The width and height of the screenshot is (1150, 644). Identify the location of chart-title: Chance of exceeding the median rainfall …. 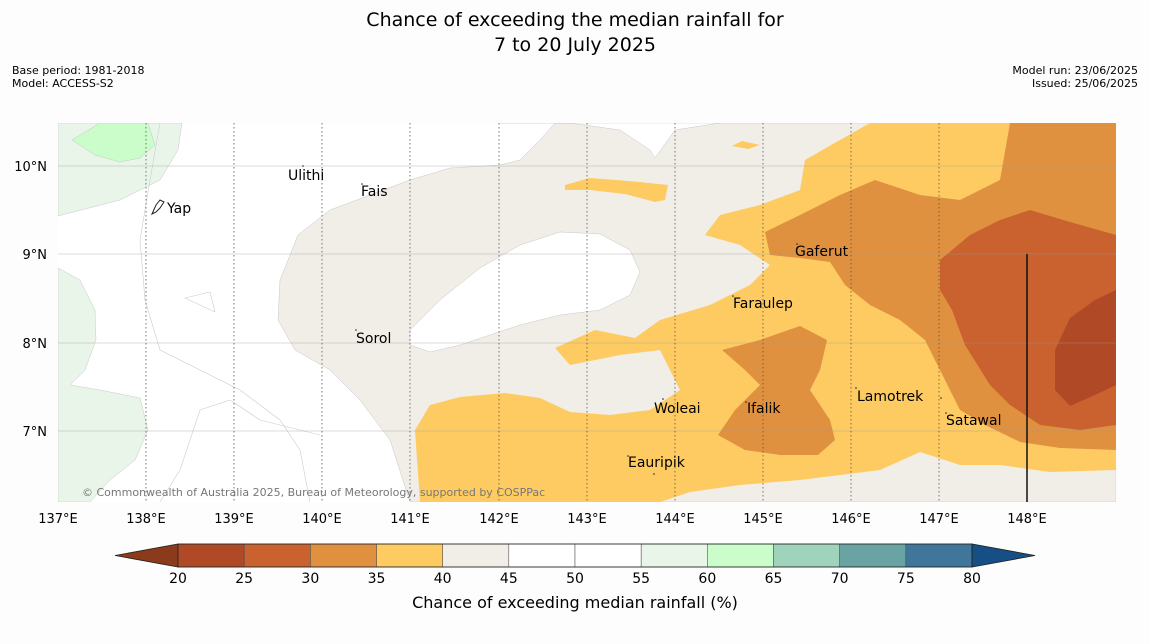
(575, 33).